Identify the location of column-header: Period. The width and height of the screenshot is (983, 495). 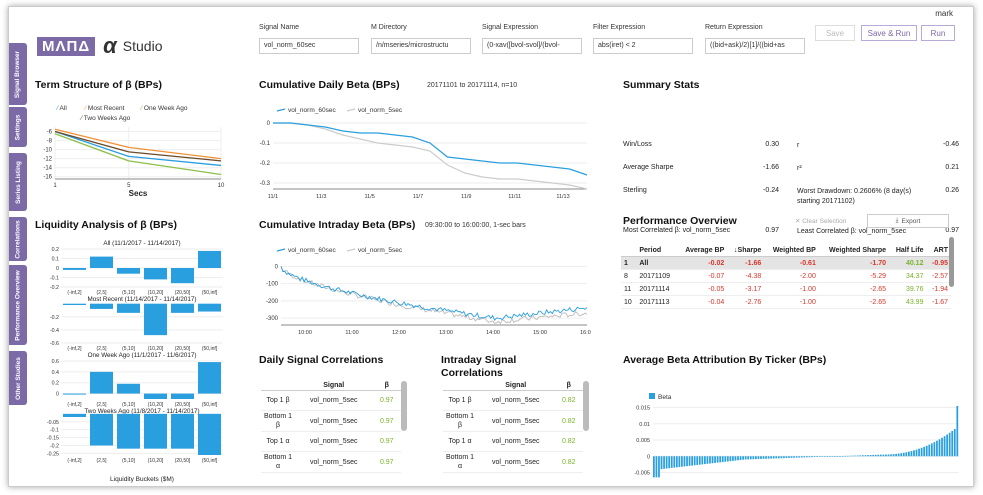
(657, 251).